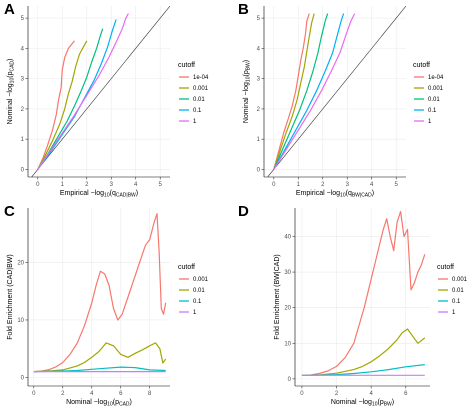  I want to click on y-tick-label: 0, so click(290, 380).